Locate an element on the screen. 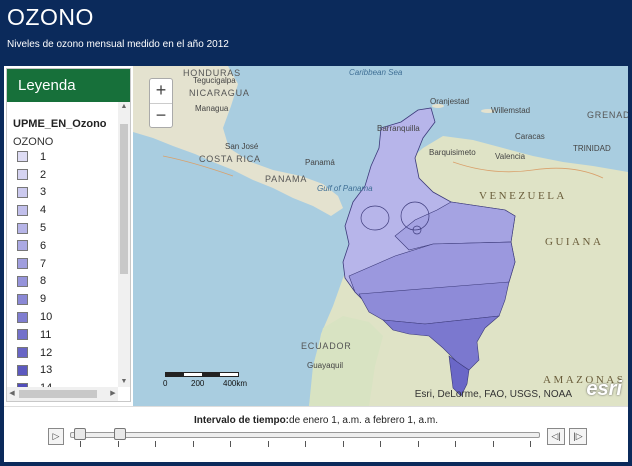  page-title: OZONO is located at coordinates (50, 17).